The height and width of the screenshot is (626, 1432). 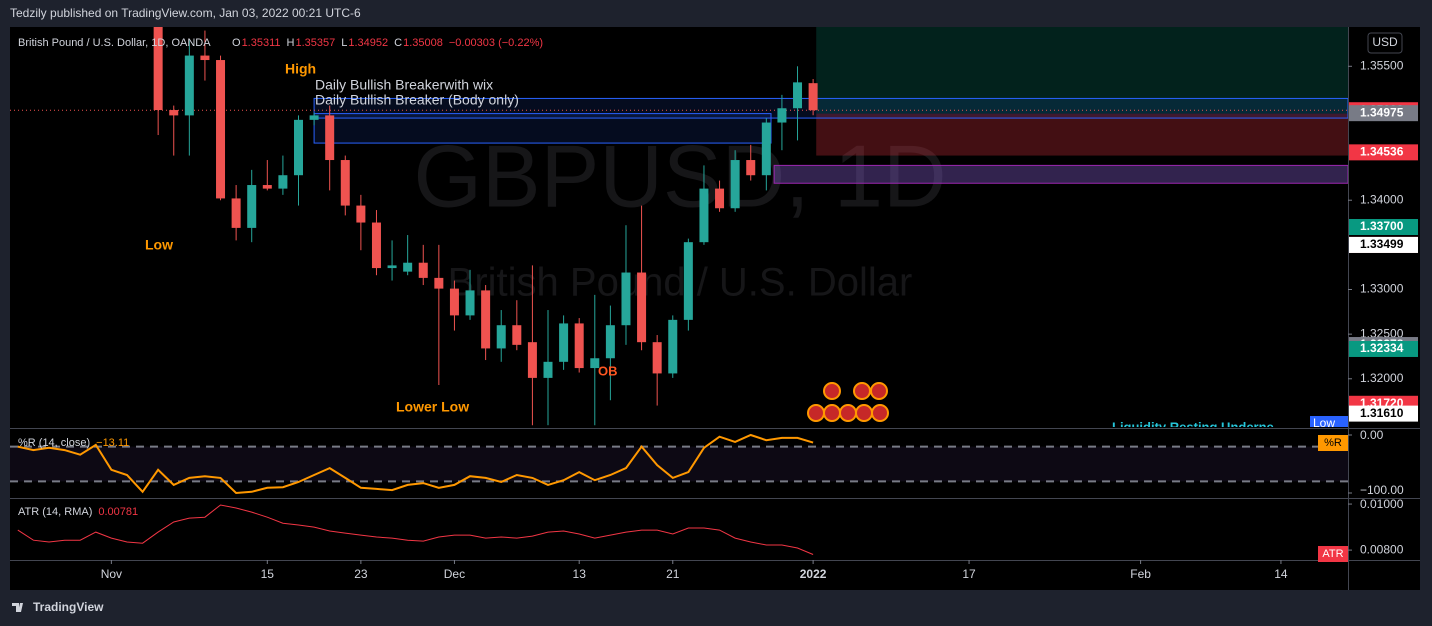 I want to click on currency-label: USD, so click(x=1385, y=42).